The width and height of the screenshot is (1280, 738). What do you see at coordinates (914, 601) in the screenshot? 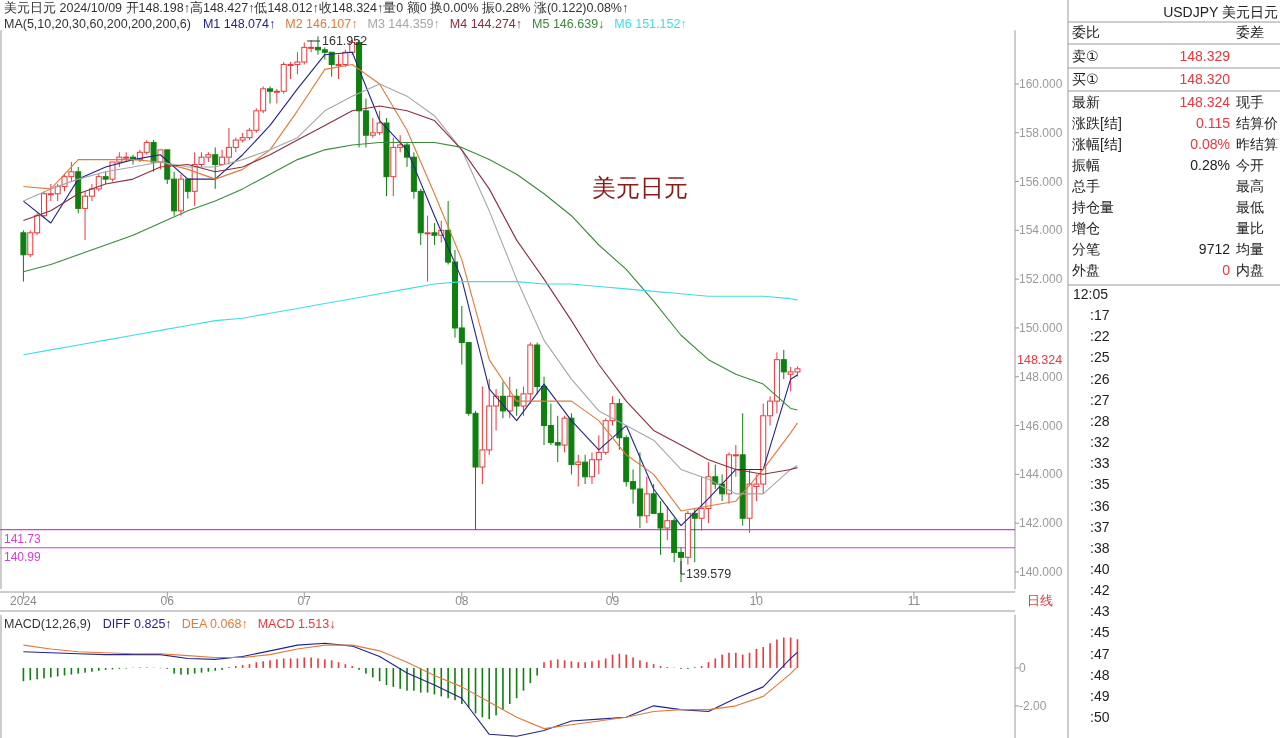
I see `xtick: 11` at bounding box center [914, 601].